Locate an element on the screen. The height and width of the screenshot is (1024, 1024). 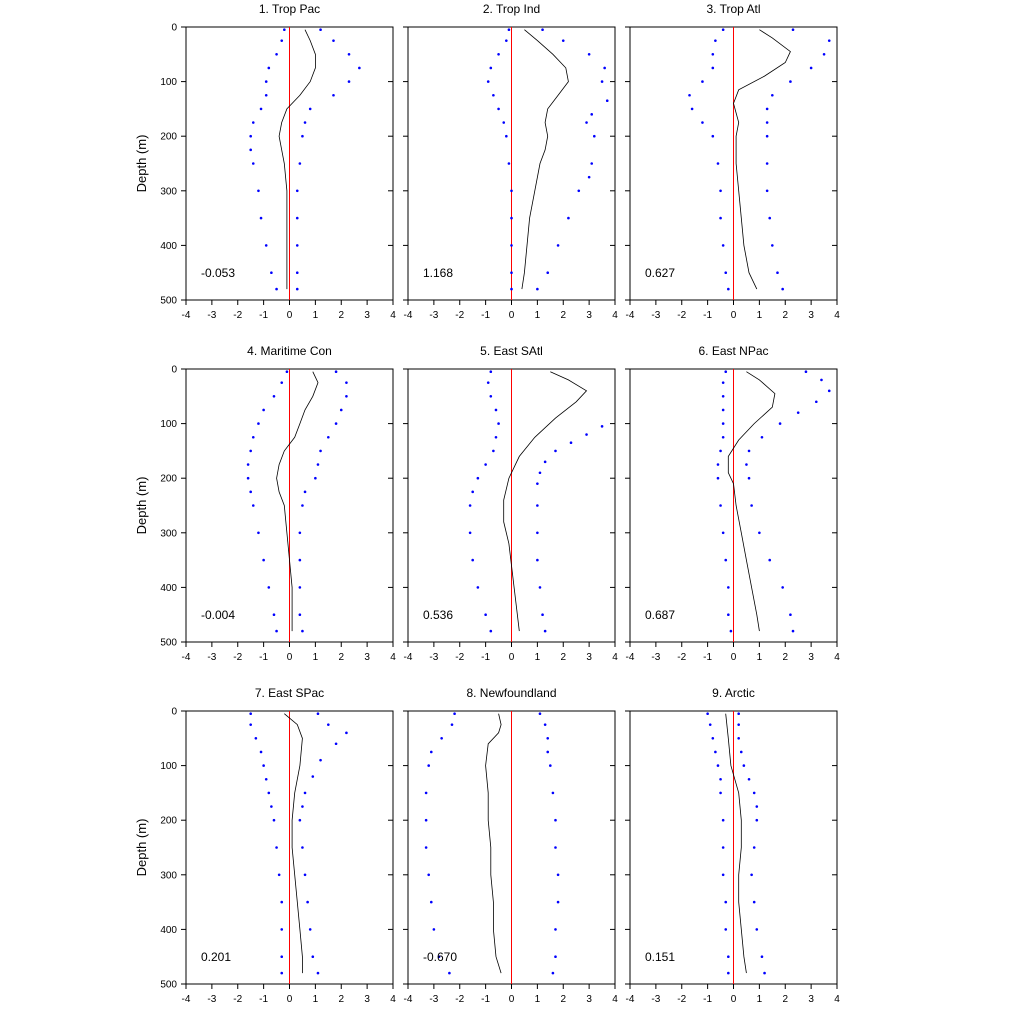
panel-annotation: -0.004 is located at coordinates (218, 615).